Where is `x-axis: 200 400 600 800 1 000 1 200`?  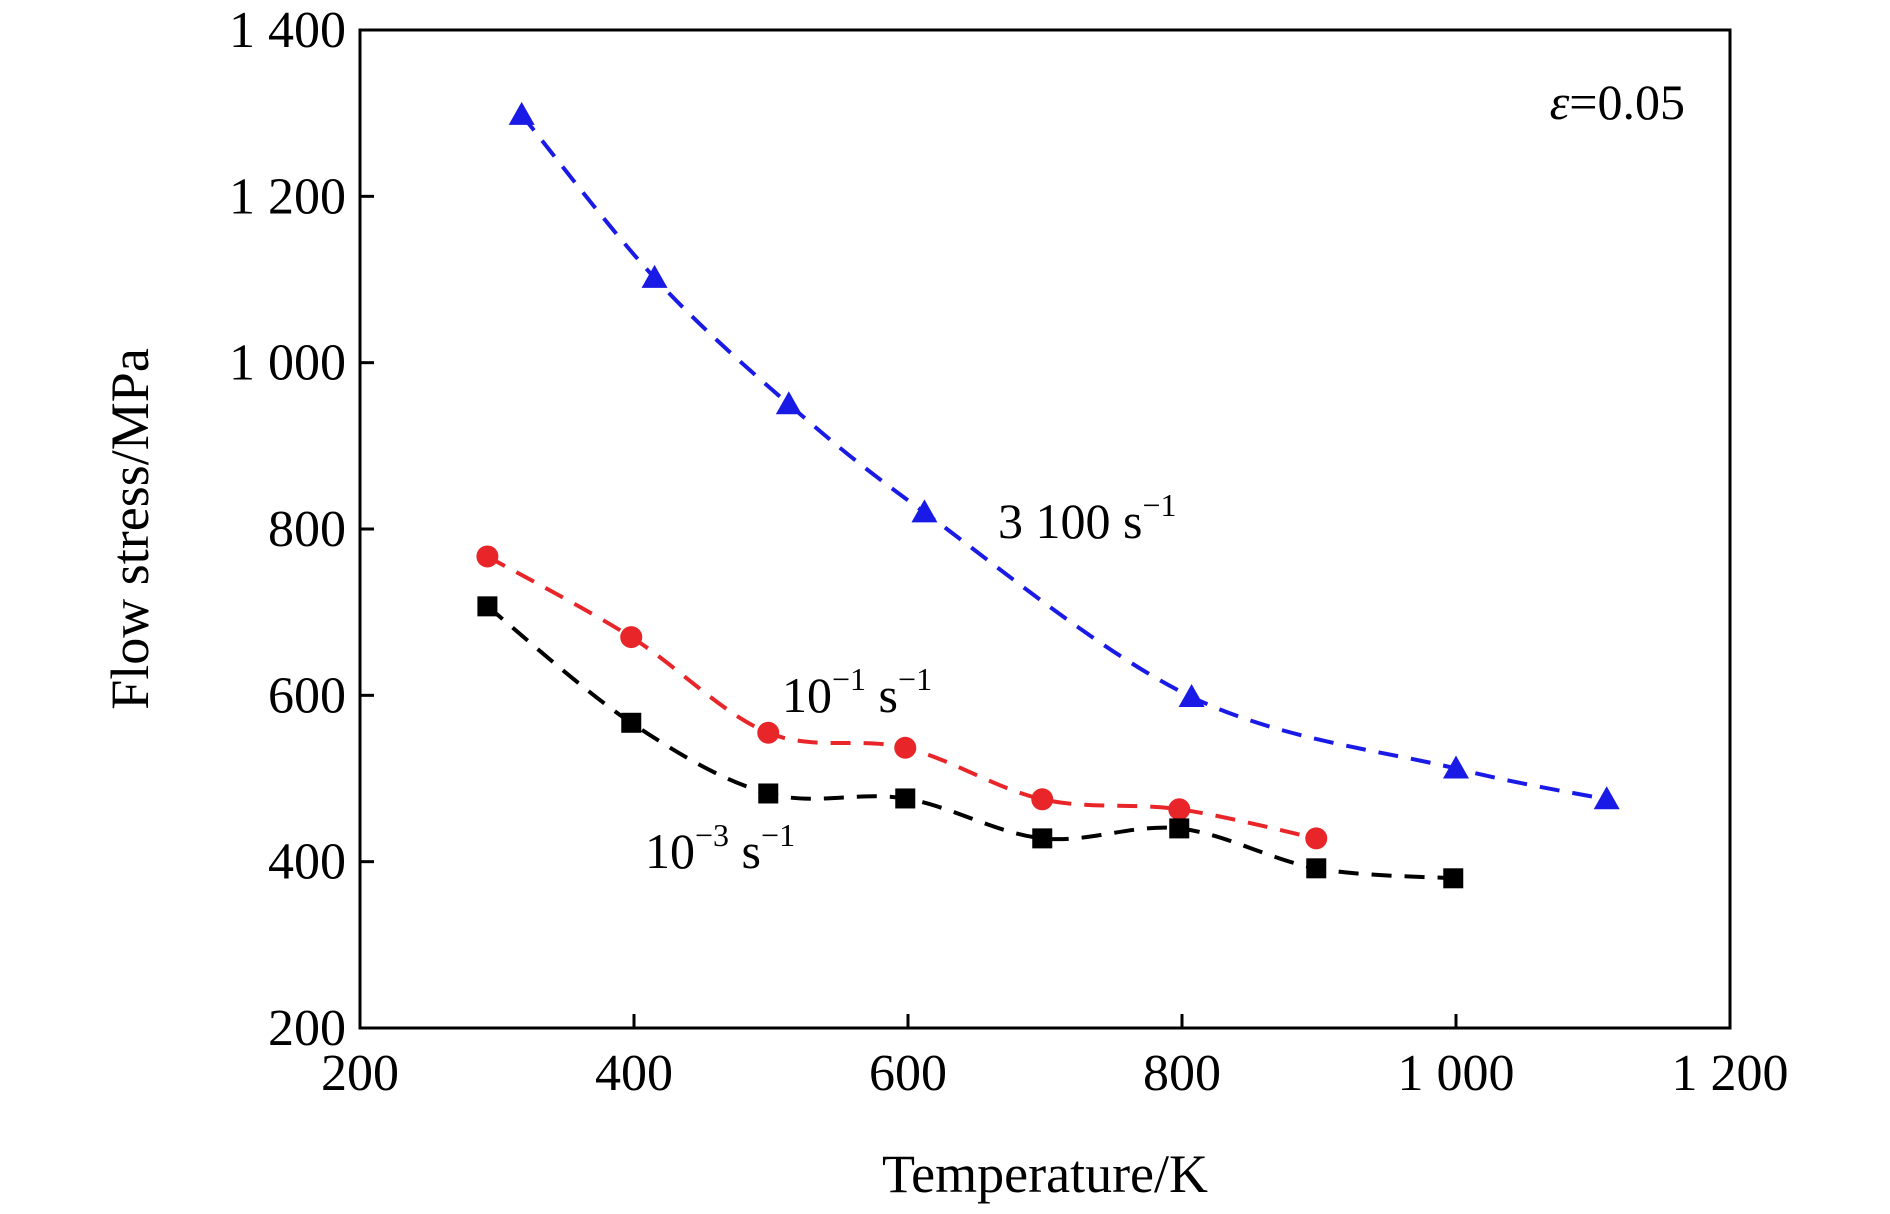 x-axis: 200 400 600 800 1 000 1 200 is located at coordinates (1055, 1058).